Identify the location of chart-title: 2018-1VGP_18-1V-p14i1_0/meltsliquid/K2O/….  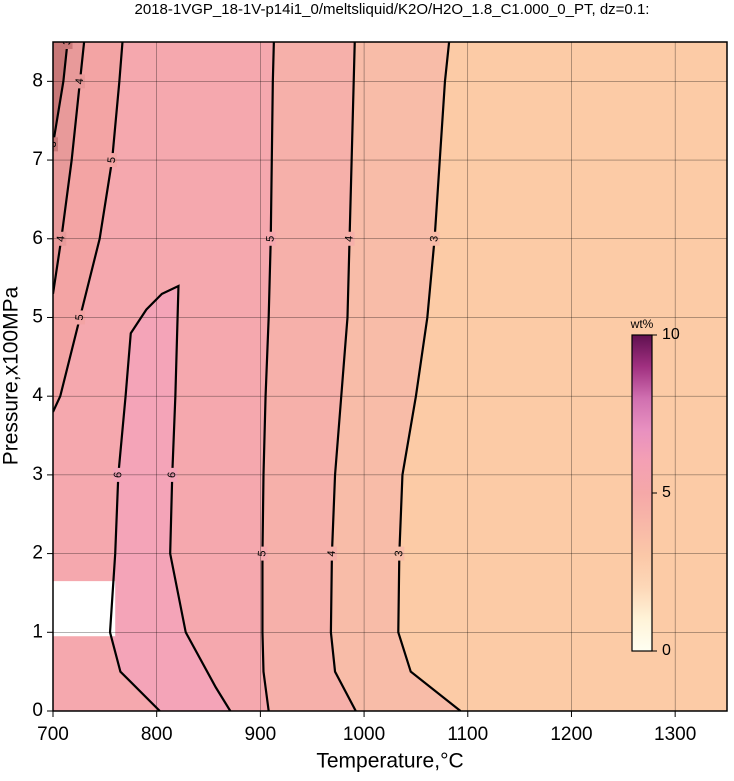
(392, 9).